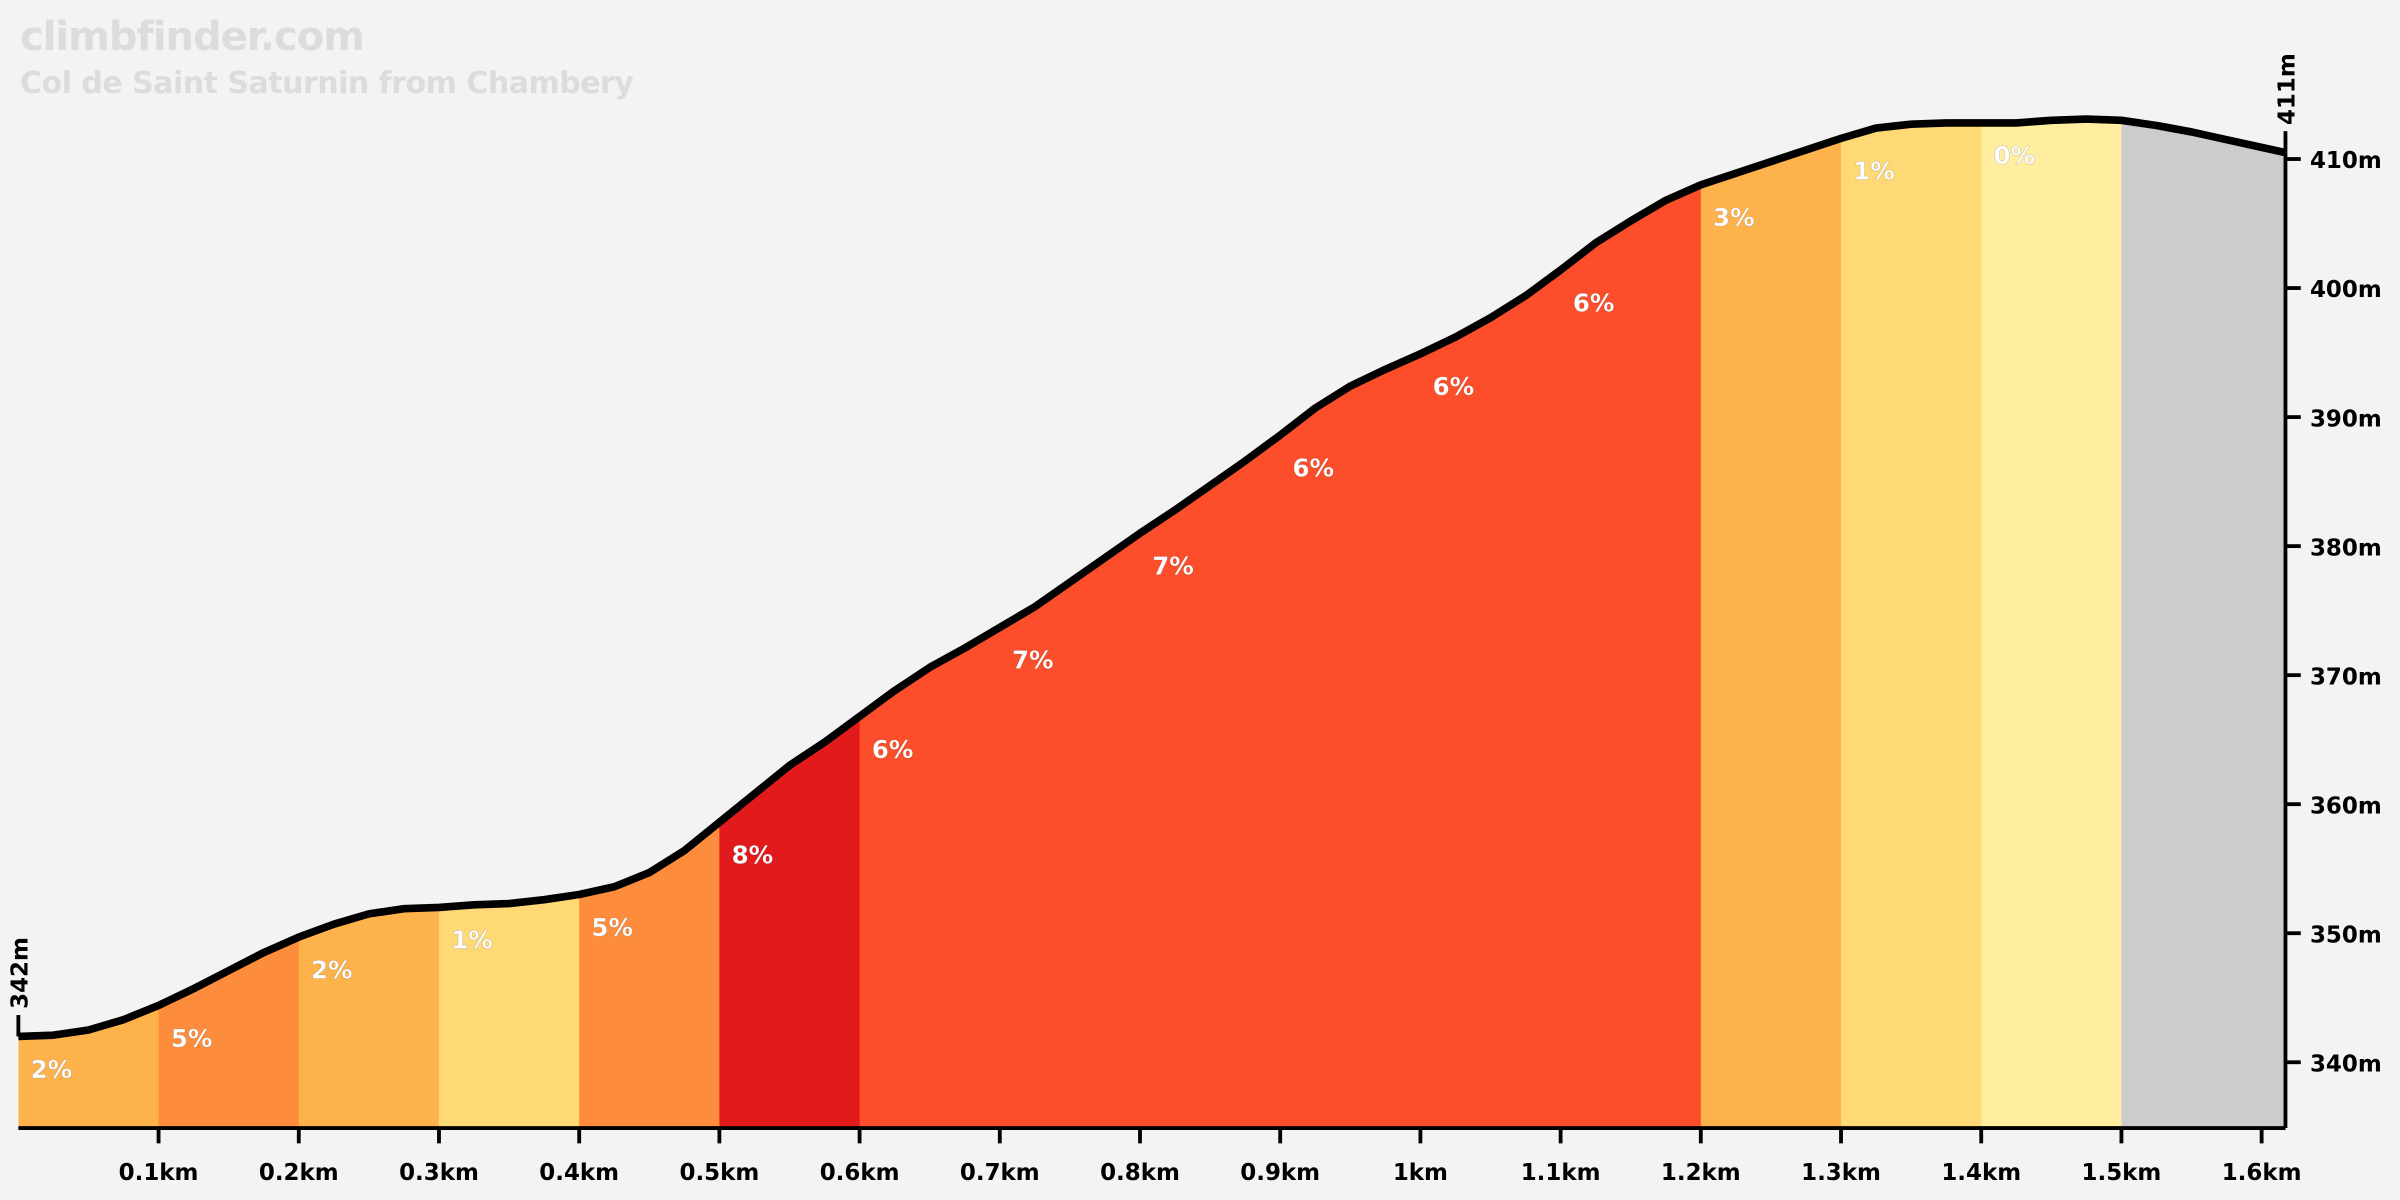 Image resolution: width=2400 pixels, height=1200 pixels. I want to click on x-tick-label: 0.8km, so click(1140, 1173).